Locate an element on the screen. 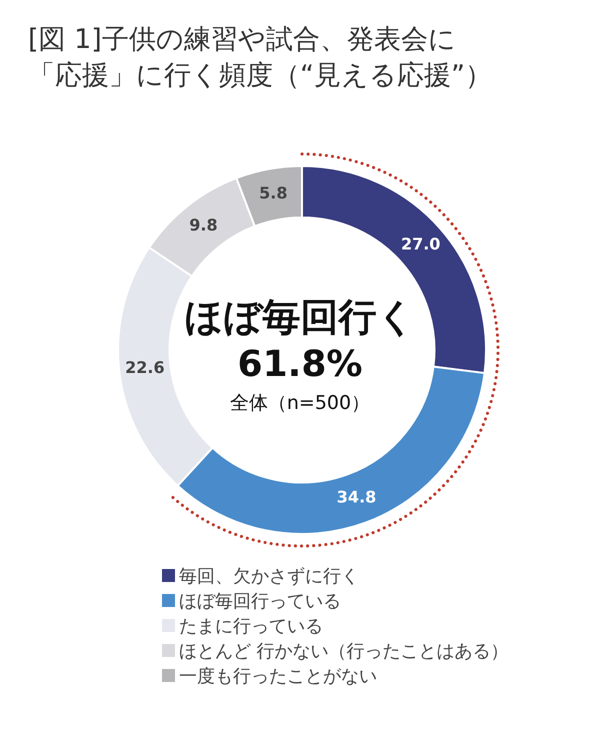  text: 61.8% is located at coordinates (300, 364).